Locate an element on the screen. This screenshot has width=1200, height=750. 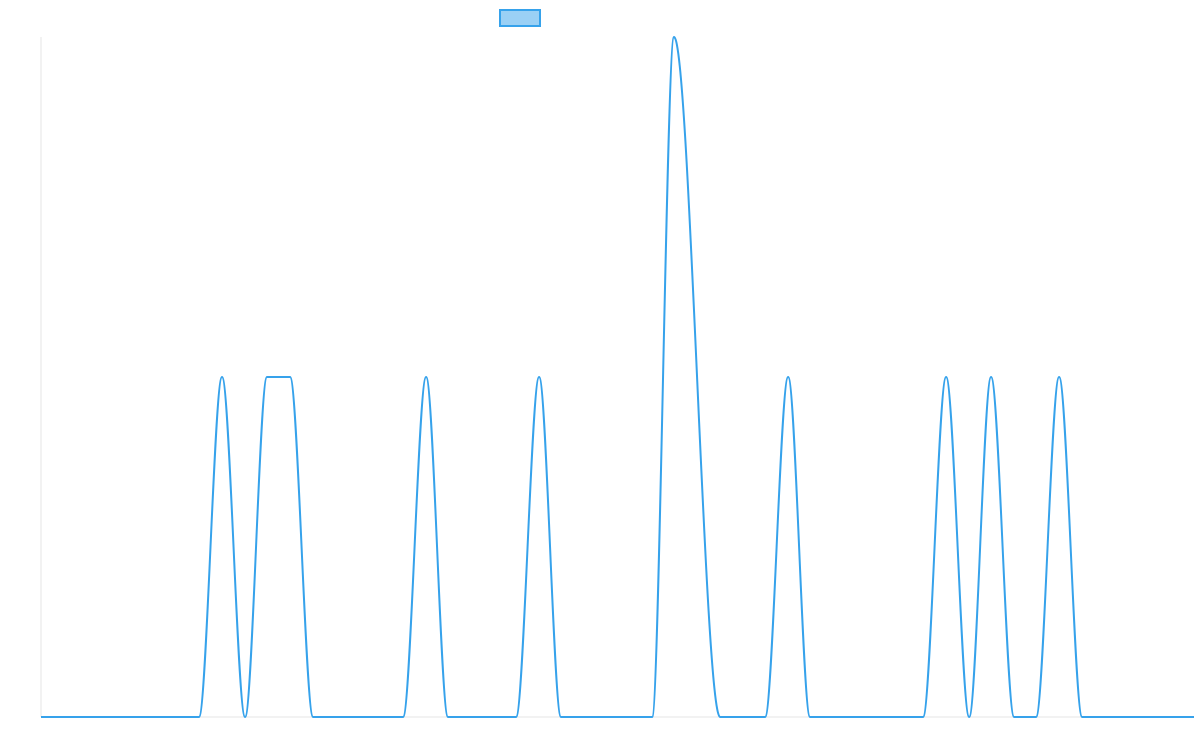
legend is located at coordinates (520, 18).